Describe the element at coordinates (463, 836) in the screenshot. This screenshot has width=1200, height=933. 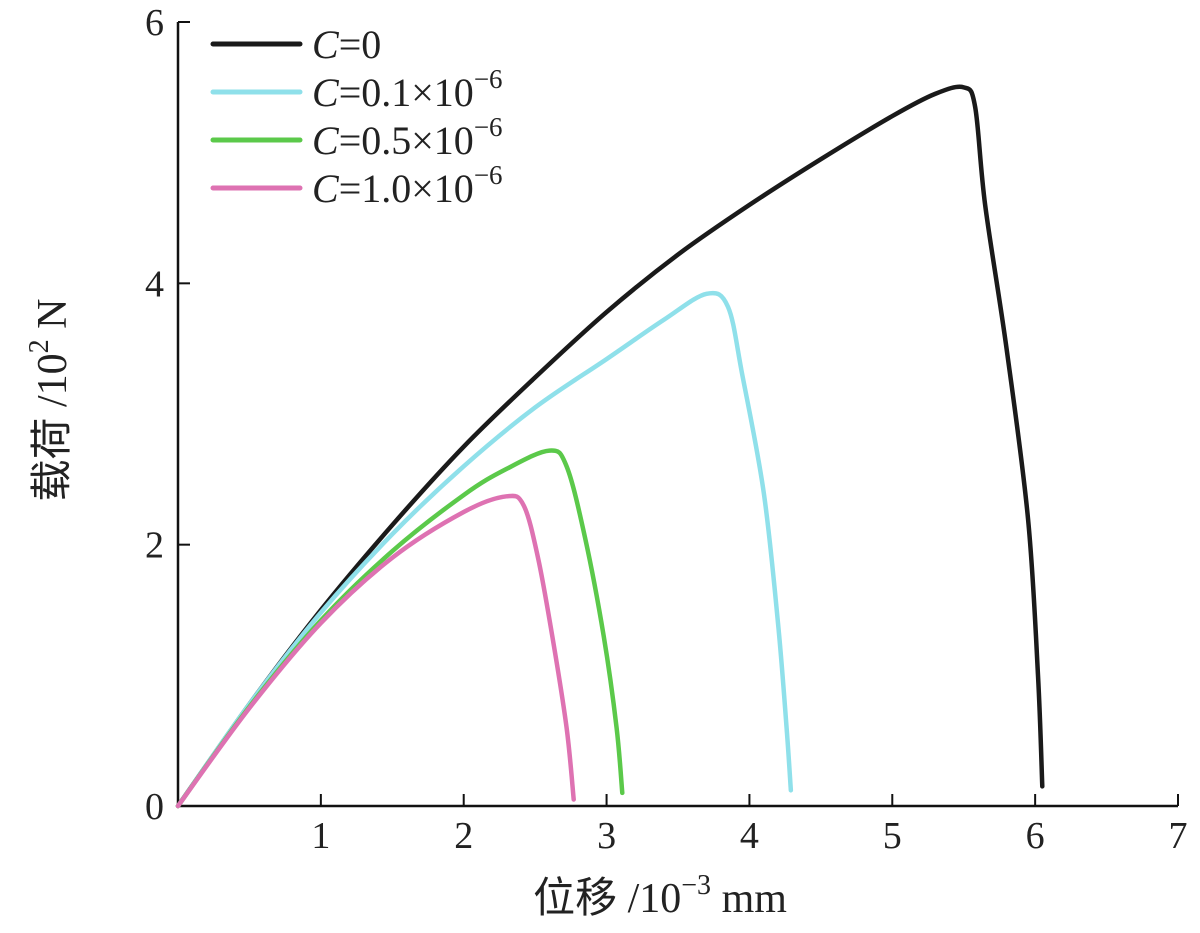
I see `x-tick-label: 2` at that location.